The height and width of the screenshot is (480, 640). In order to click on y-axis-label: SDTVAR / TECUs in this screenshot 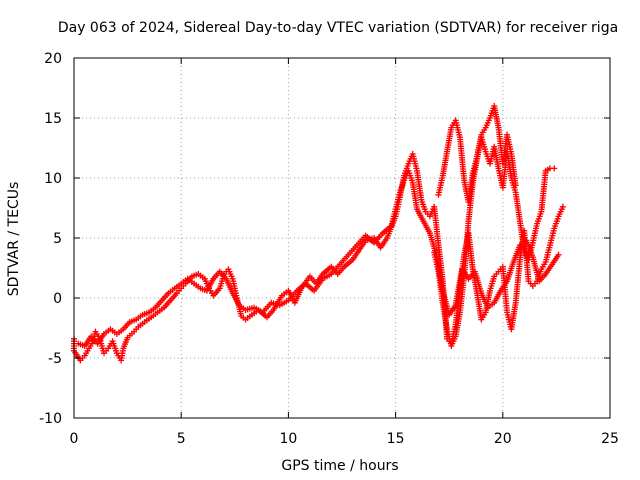, I will do `click(14, 239)`.